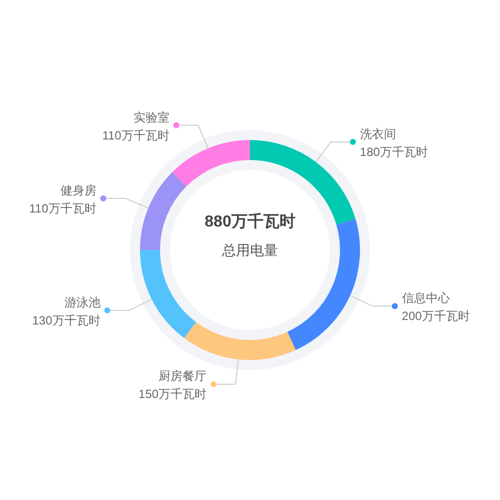 The width and height of the screenshot is (500, 500). Describe the element at coordinates (78, 190) in the screenshot. I see `slice-label: 健身房` at that location.